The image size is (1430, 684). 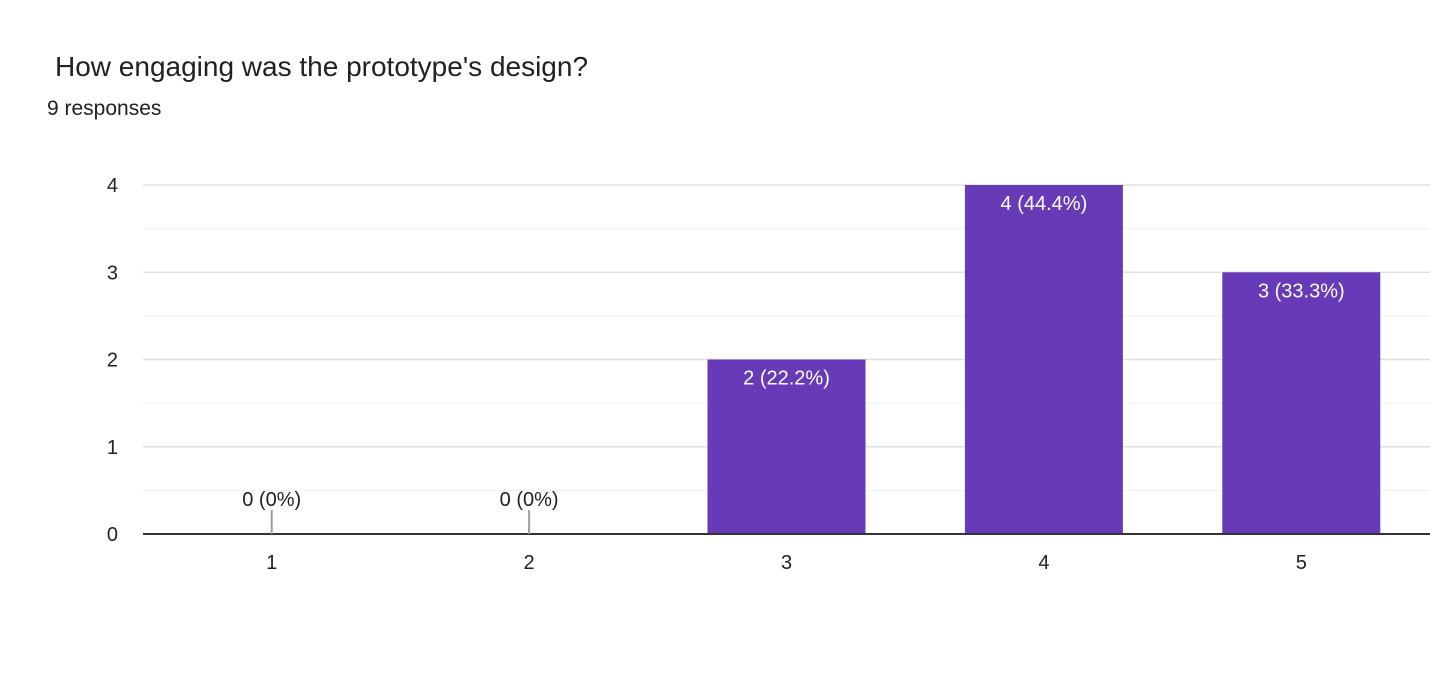 What do you see at coordinates (112, 448) in the screenshot?
I see `y-tick-label-1: 1` at bounding box center [112, 448].